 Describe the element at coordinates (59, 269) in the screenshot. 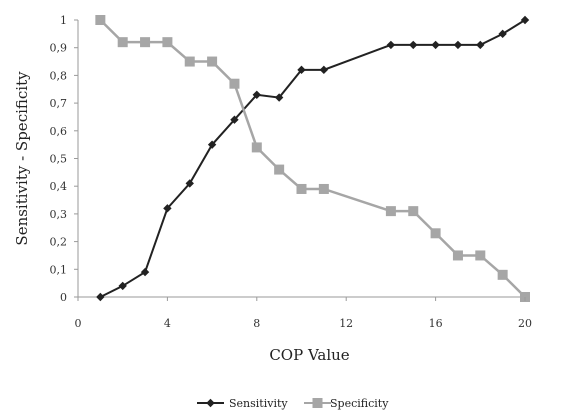

I see `y-tick-label: 0,1` at that location.